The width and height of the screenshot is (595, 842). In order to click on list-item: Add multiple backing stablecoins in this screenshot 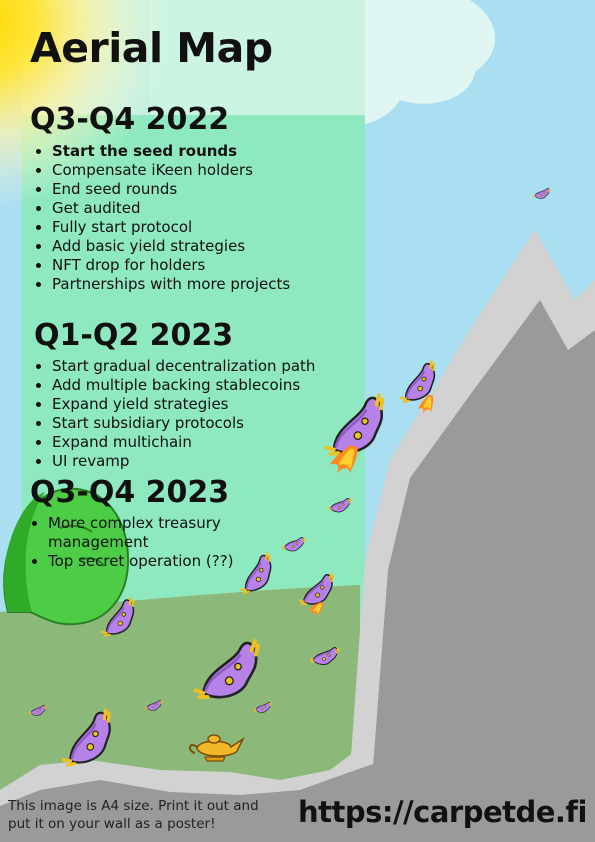, I will do `click(183, 385)`.